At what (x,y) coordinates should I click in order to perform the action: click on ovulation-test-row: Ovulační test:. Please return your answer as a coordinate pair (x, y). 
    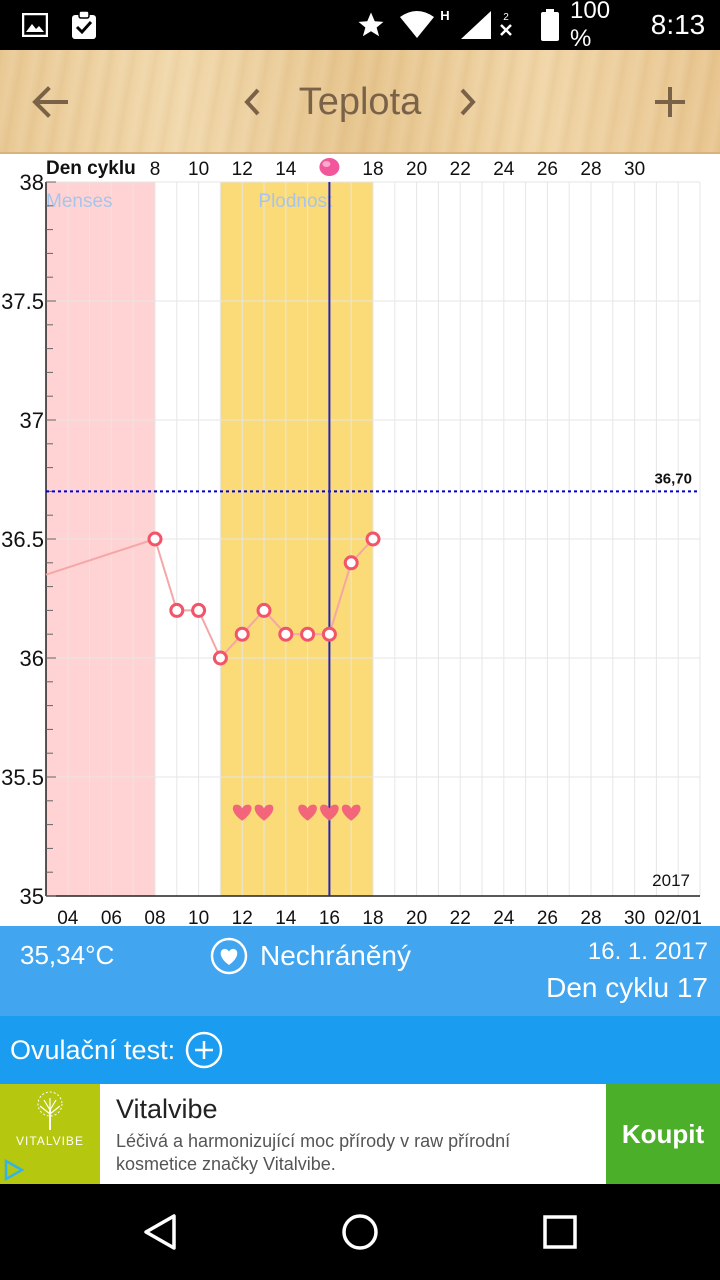
    Looking at the image, I should click on (360, 1050).